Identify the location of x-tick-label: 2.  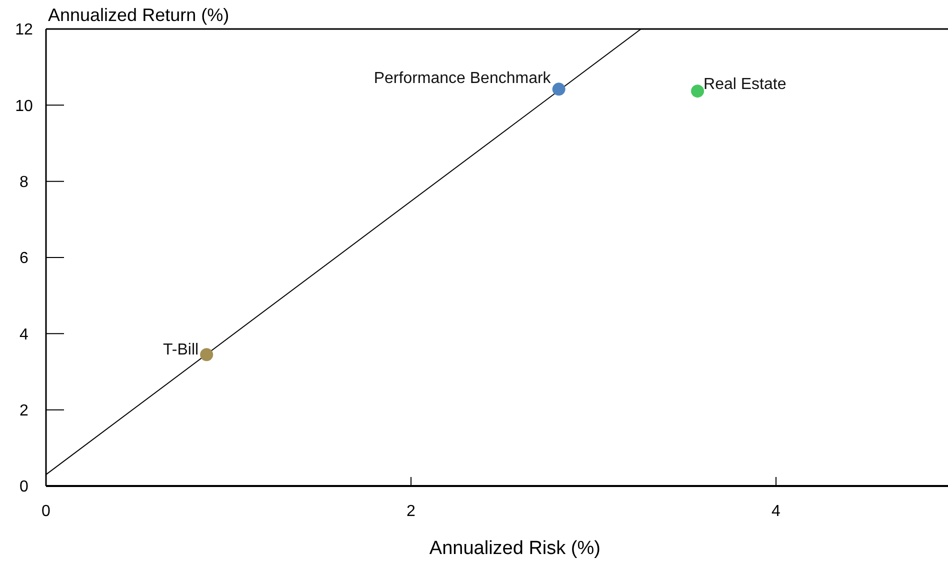
(411, 511).